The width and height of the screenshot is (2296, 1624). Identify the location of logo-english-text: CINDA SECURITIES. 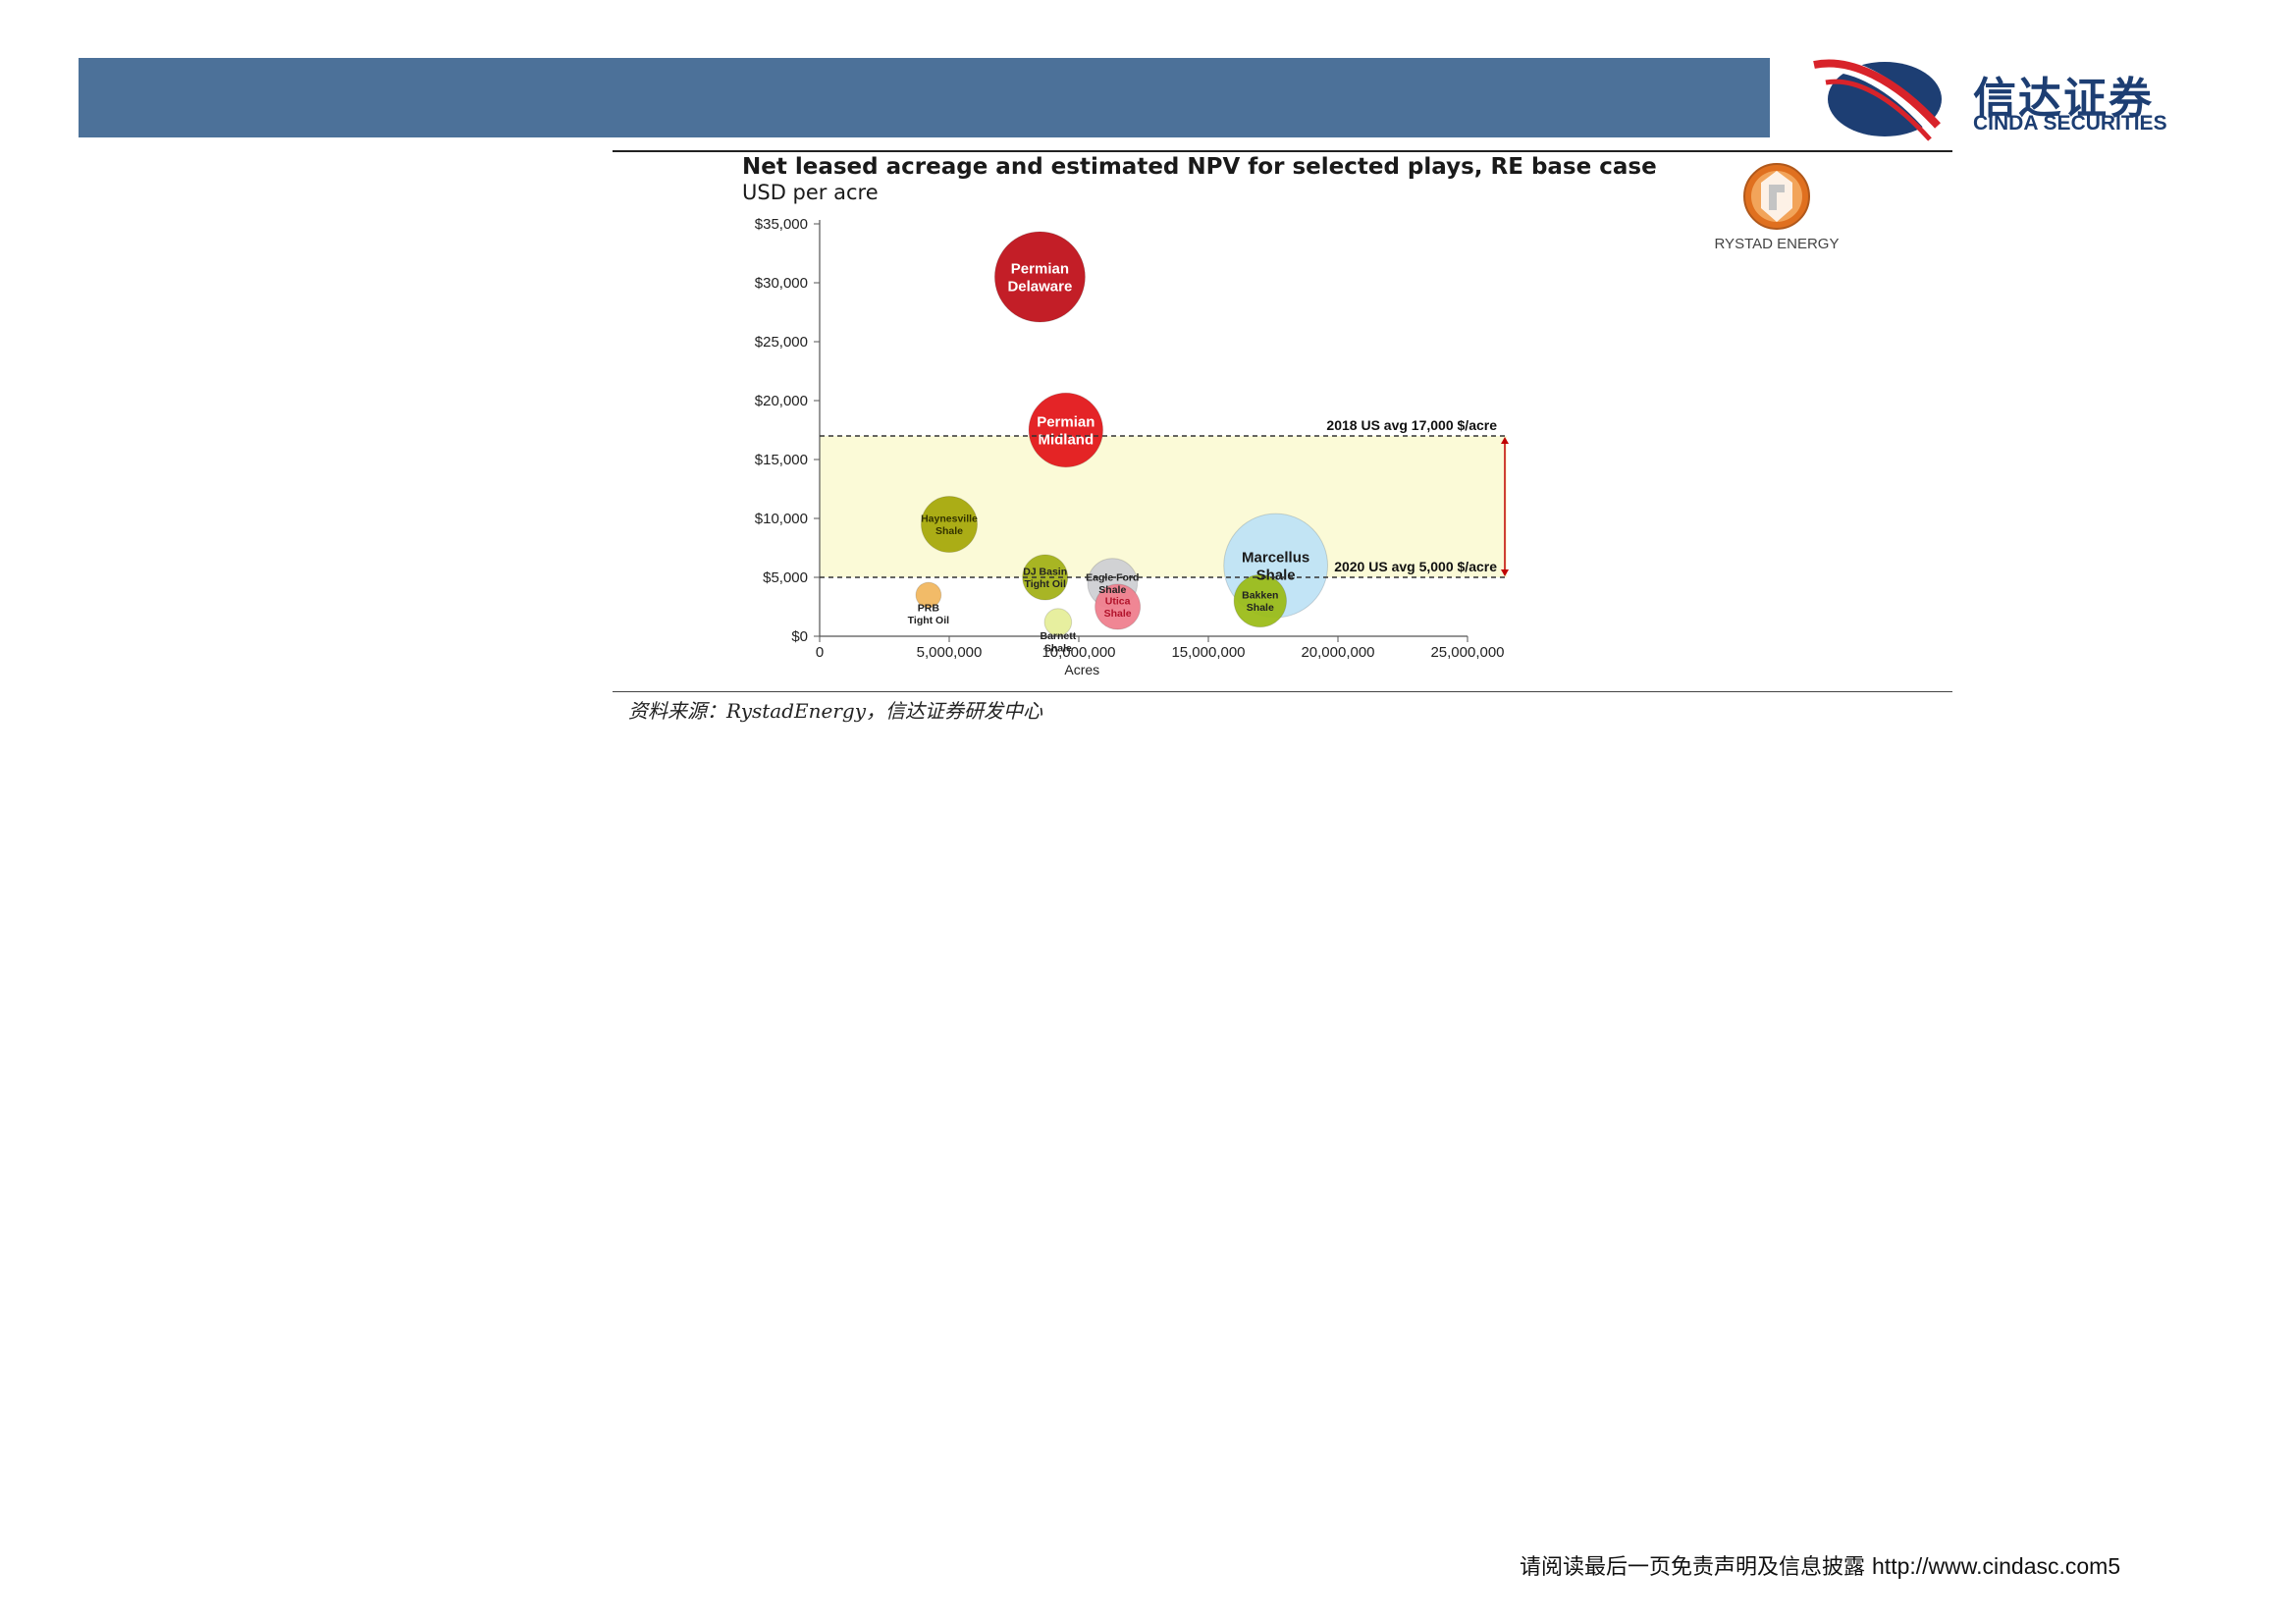
(2070, 123).